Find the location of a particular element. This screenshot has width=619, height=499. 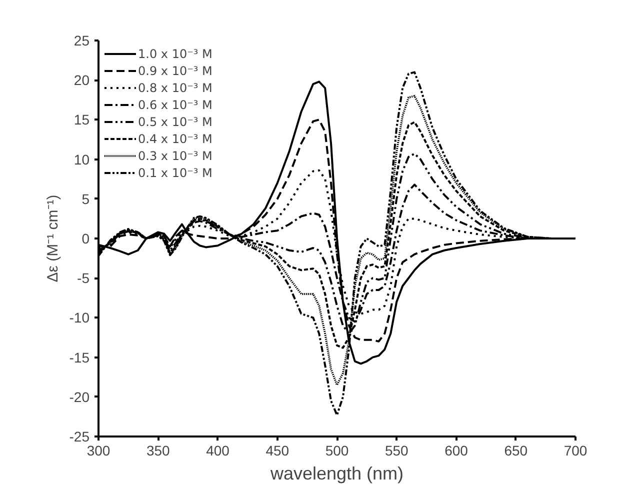

y-tick-label: -25 is located at coordinates (79, 436).